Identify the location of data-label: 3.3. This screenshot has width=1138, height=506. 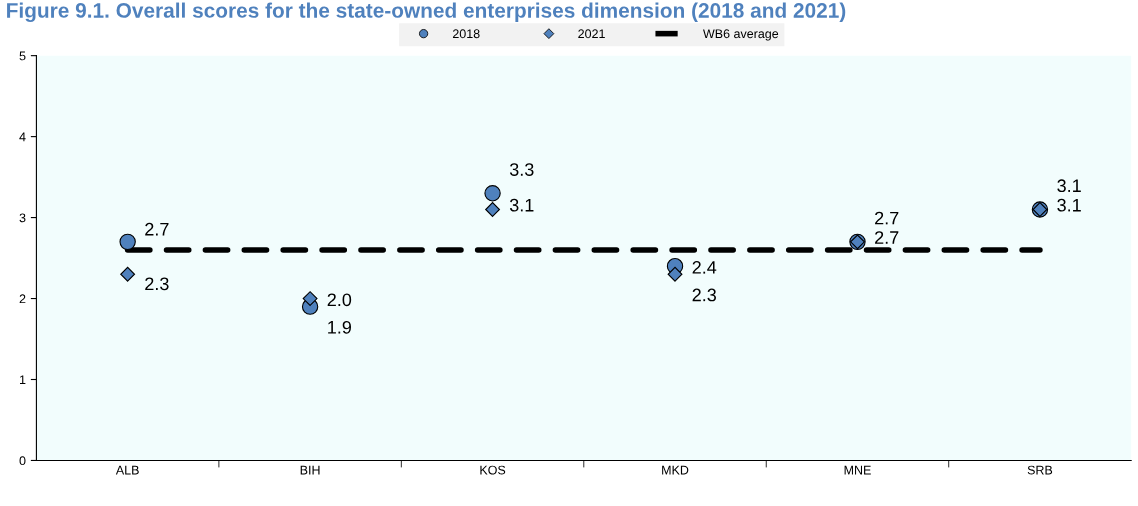
(521, 169).